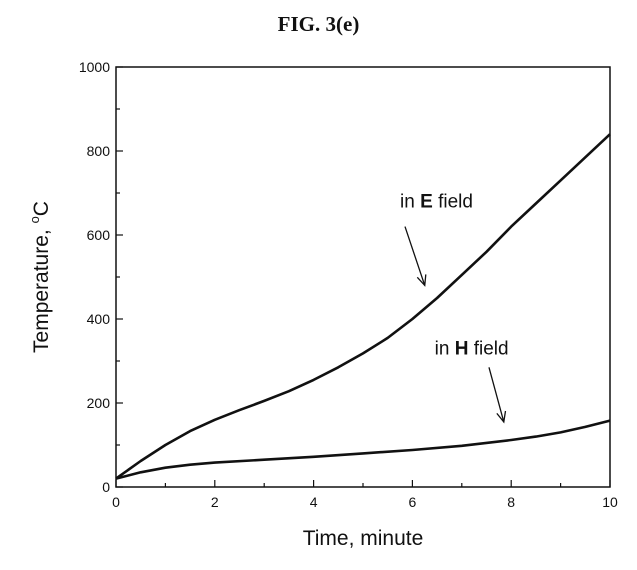 Image resolution: width=637 pixels, height=570 pixels. What do you see at coordinates (215, 502) in the screenshot?
I see `x-tick-label: 2` at bounding box center [215, 502].